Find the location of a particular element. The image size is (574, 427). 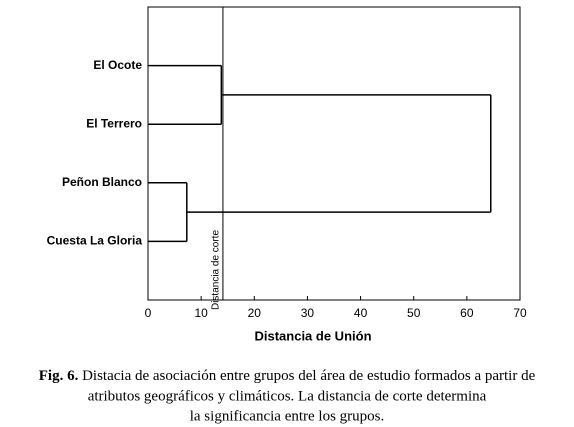

x-tick-label: 60 is located at coordinates (467, 313).